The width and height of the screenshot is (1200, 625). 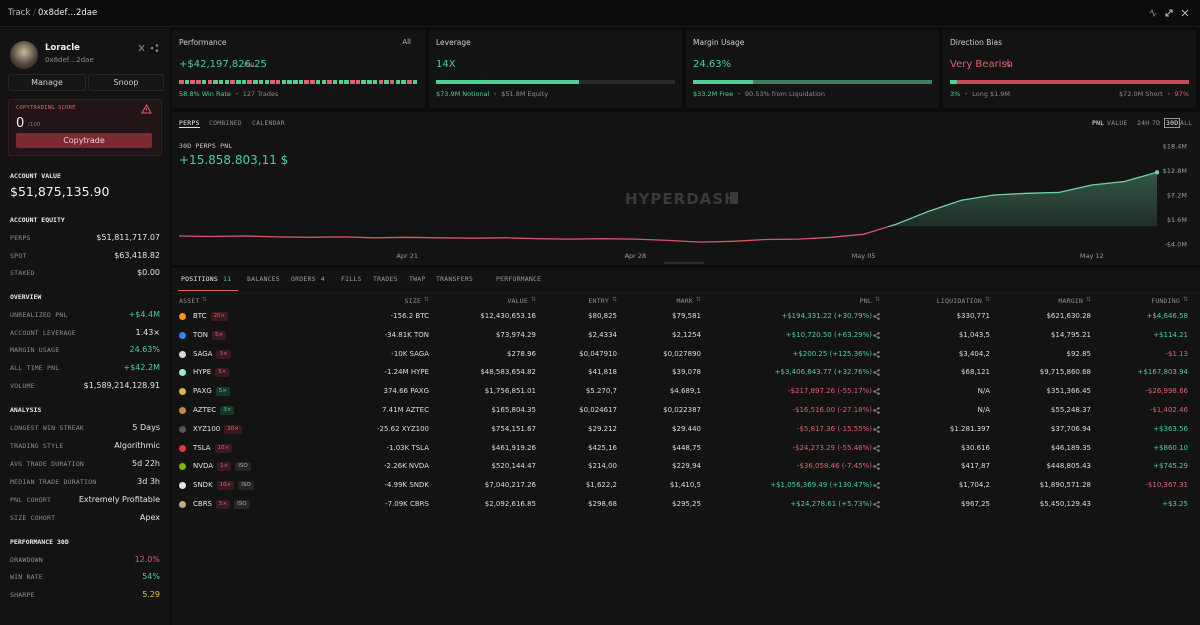 I want to click on column-header: SIZE, so click(x=412, y=301).